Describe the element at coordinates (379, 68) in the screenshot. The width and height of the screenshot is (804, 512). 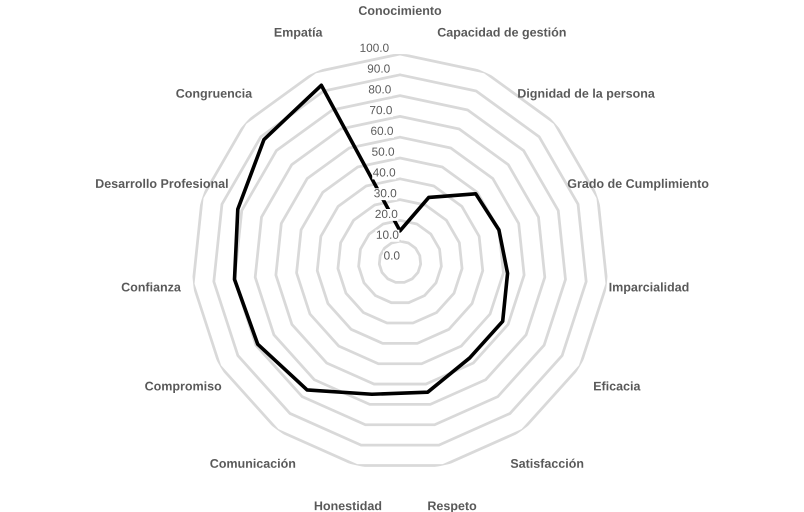
I see `y-tick-label: 90.0` at that location.